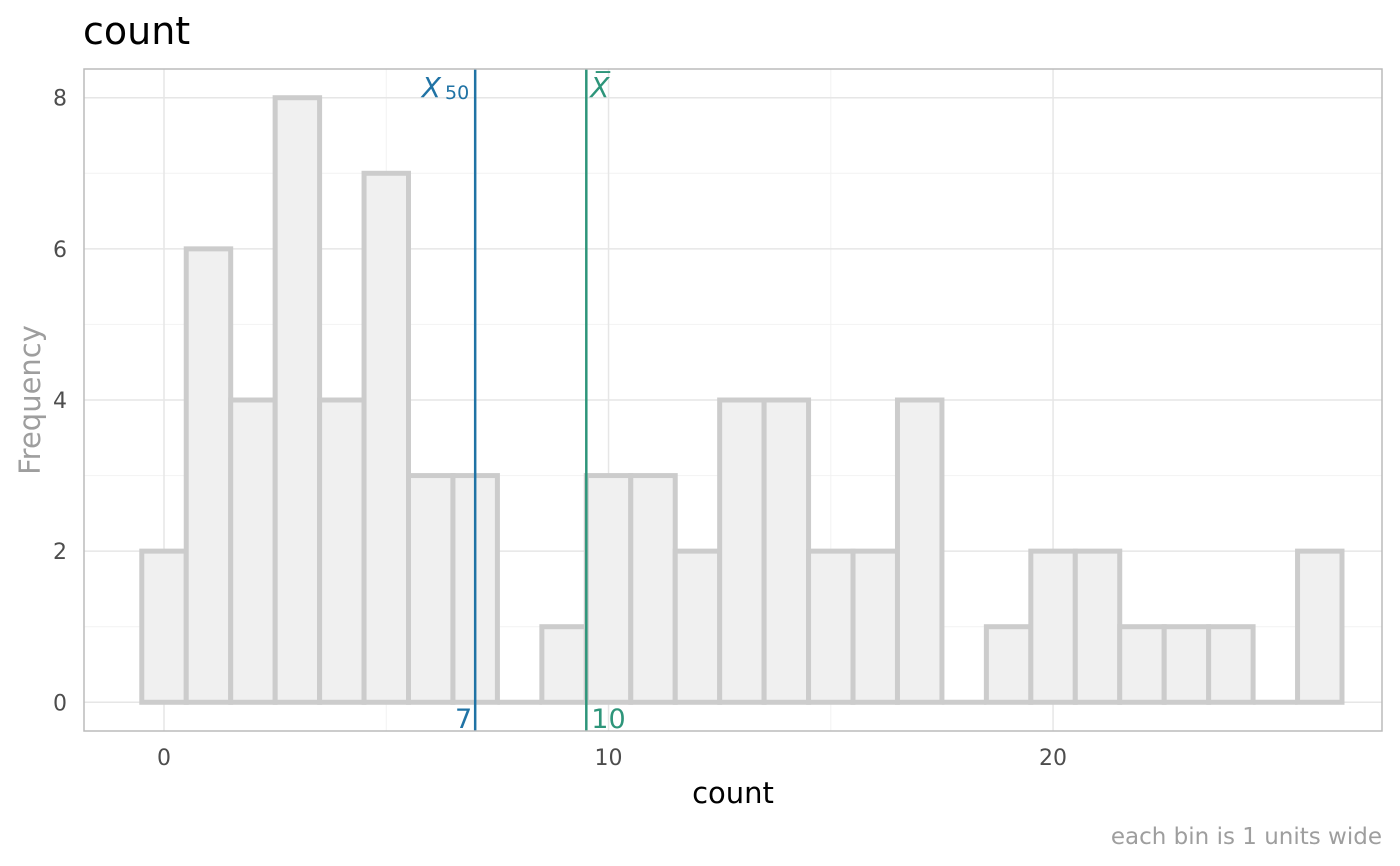 The width and height of the screenshot is (1400, 866). Describe the element at coordinates (136, 31) in the screenshot. I see `chart-title: count` at that location.